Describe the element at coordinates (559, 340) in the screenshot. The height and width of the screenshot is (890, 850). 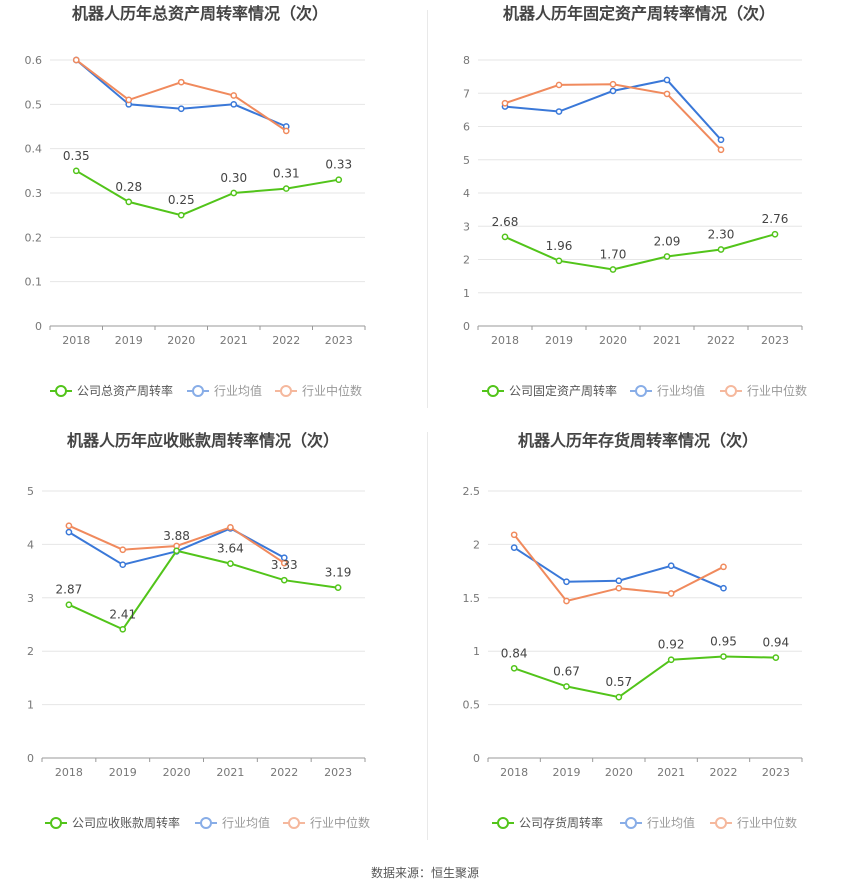
I see `x-tick-label: 2019` at that location.